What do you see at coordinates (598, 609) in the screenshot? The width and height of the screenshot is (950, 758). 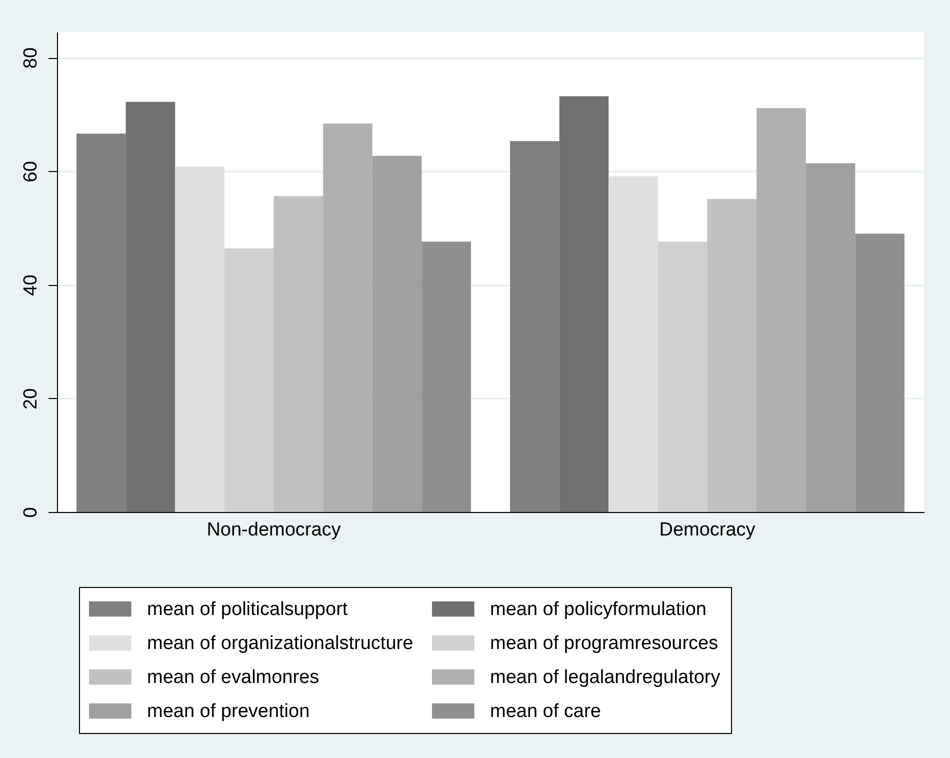 I see `legend-label: mean of policyformulation` at bounding box center [598, 609].